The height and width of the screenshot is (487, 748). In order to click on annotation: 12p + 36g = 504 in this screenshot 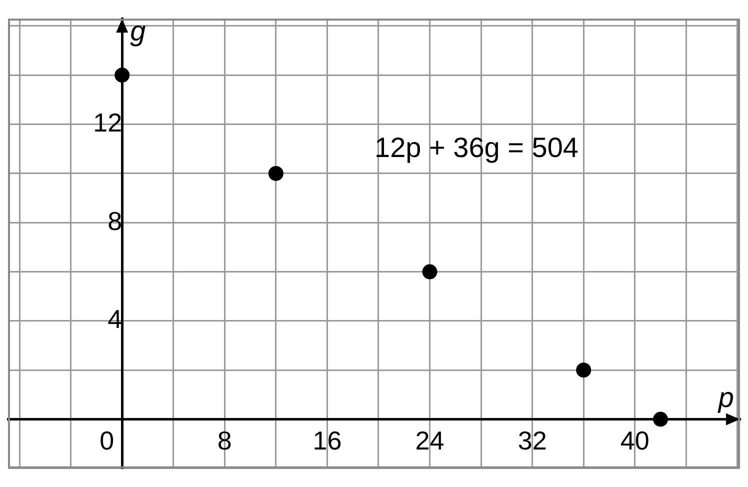, I will do `click(476, 147)`.